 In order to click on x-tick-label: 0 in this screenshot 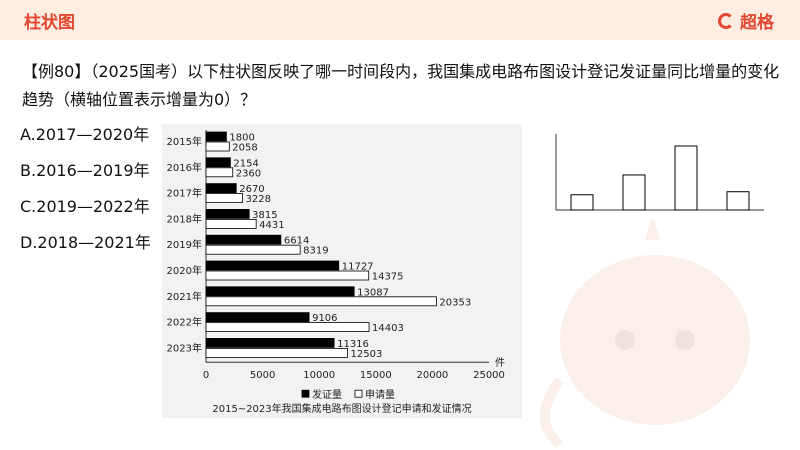, I will do `click(206, 375)`.